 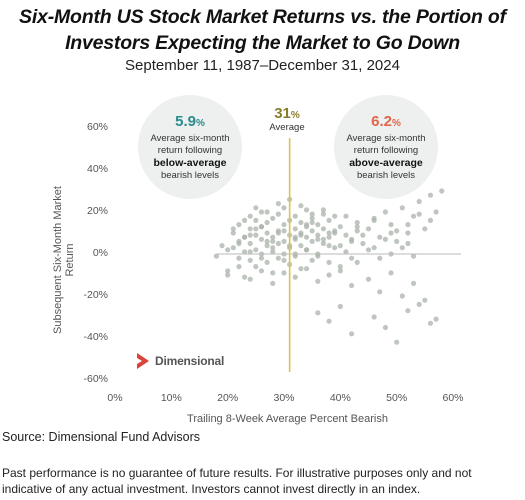 What do you see at coordinates (228, 398) in the screenshot?
I see `x-tick-label: 20%` at bounding box center [228, 398].